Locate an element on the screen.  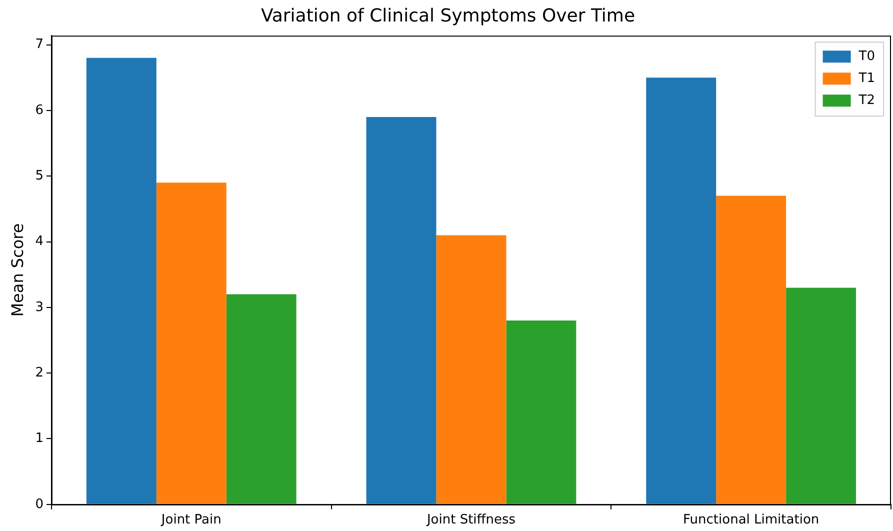
x-tick-label: Joint Pain is located at coordinates (191, 520).